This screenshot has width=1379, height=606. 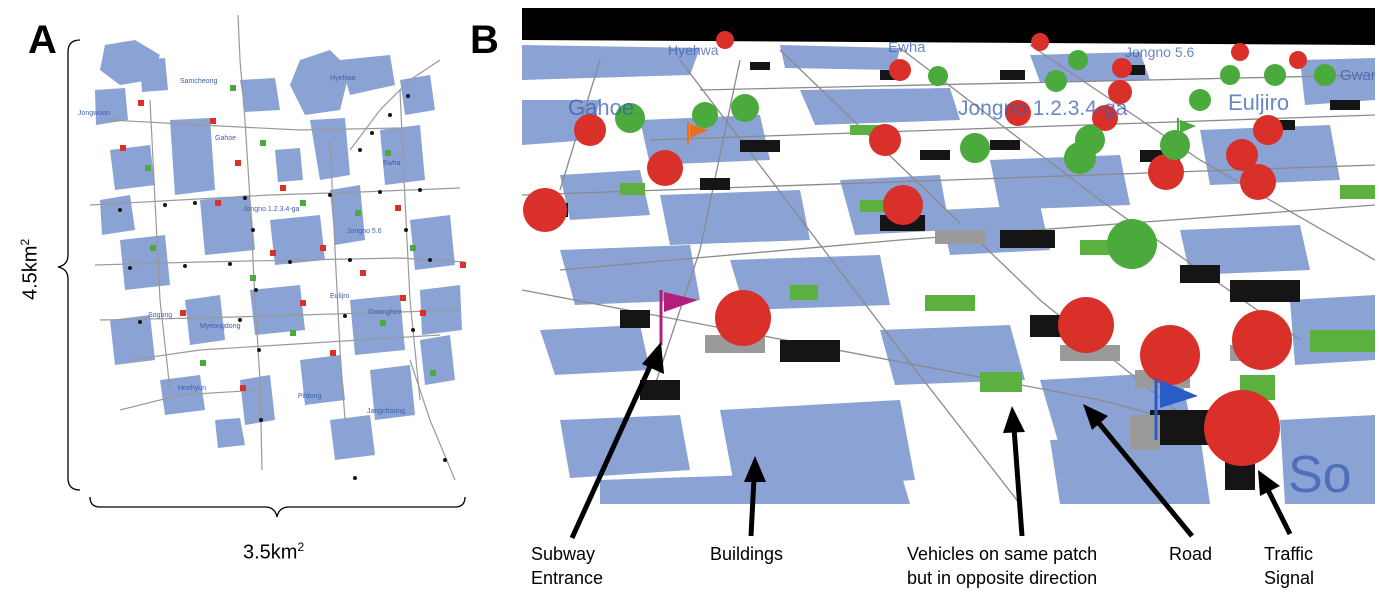 I want to click on height-bracket, so click(x=69, y=265).